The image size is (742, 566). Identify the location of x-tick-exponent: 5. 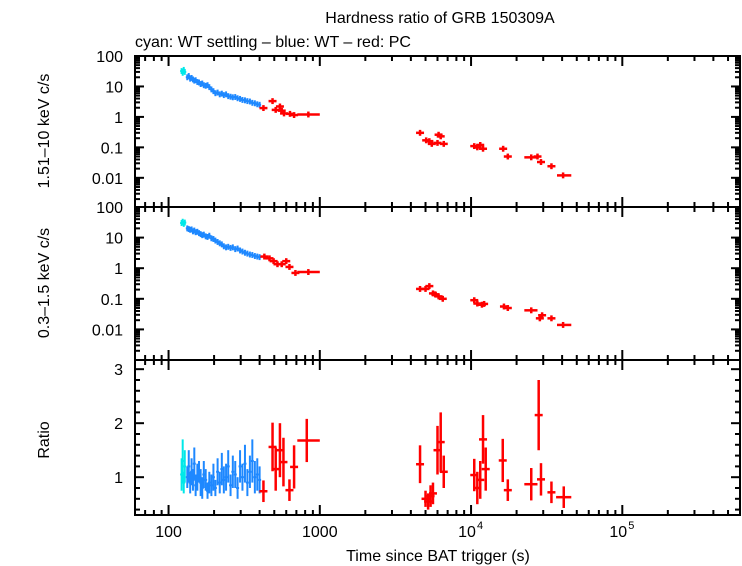
(631, 526).